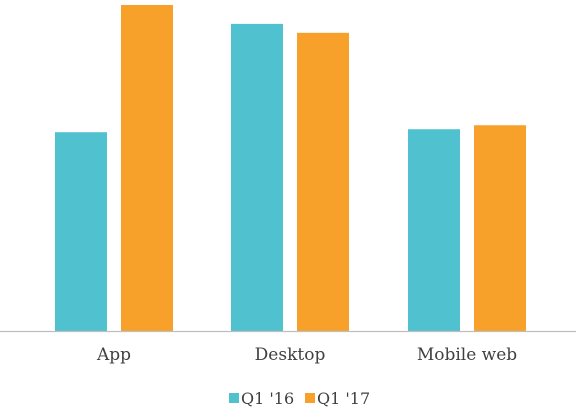 Image resolution: width=576 pixels, height=412 pixels. I want to click on x-tick-label: Desktop, so click(290, 355).